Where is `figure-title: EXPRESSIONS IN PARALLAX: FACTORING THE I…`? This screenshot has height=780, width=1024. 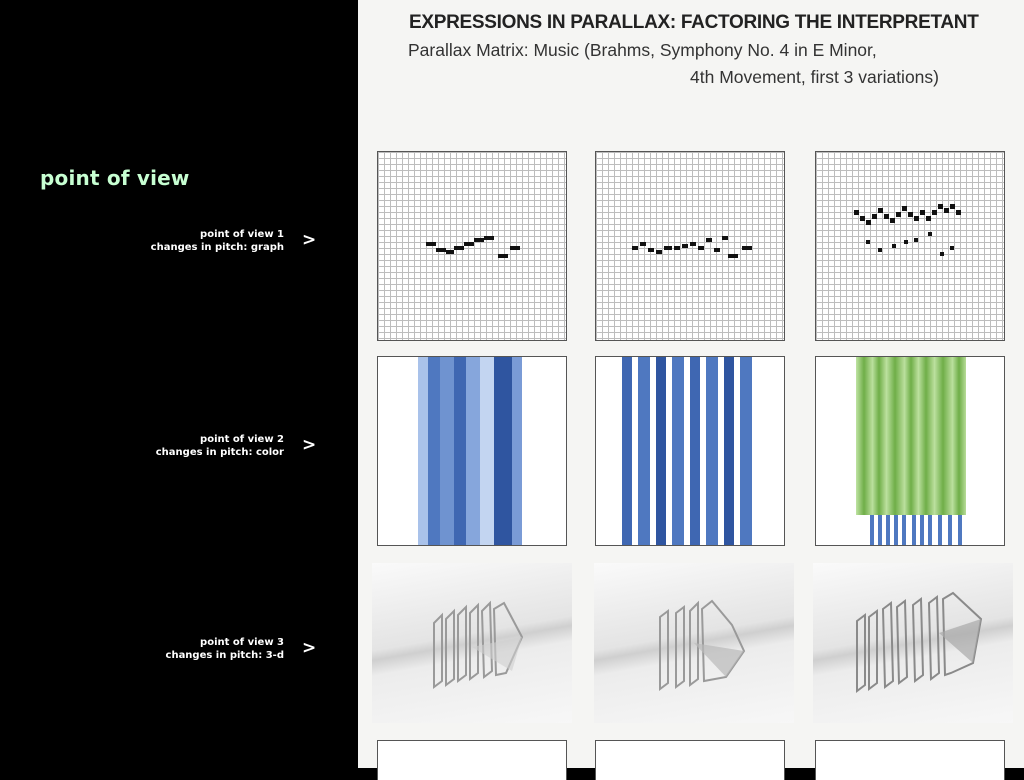 figure-title: EXPRESSIONS IN PARALLAX: FACTORING THE I… is located at coordinates (694, 22).